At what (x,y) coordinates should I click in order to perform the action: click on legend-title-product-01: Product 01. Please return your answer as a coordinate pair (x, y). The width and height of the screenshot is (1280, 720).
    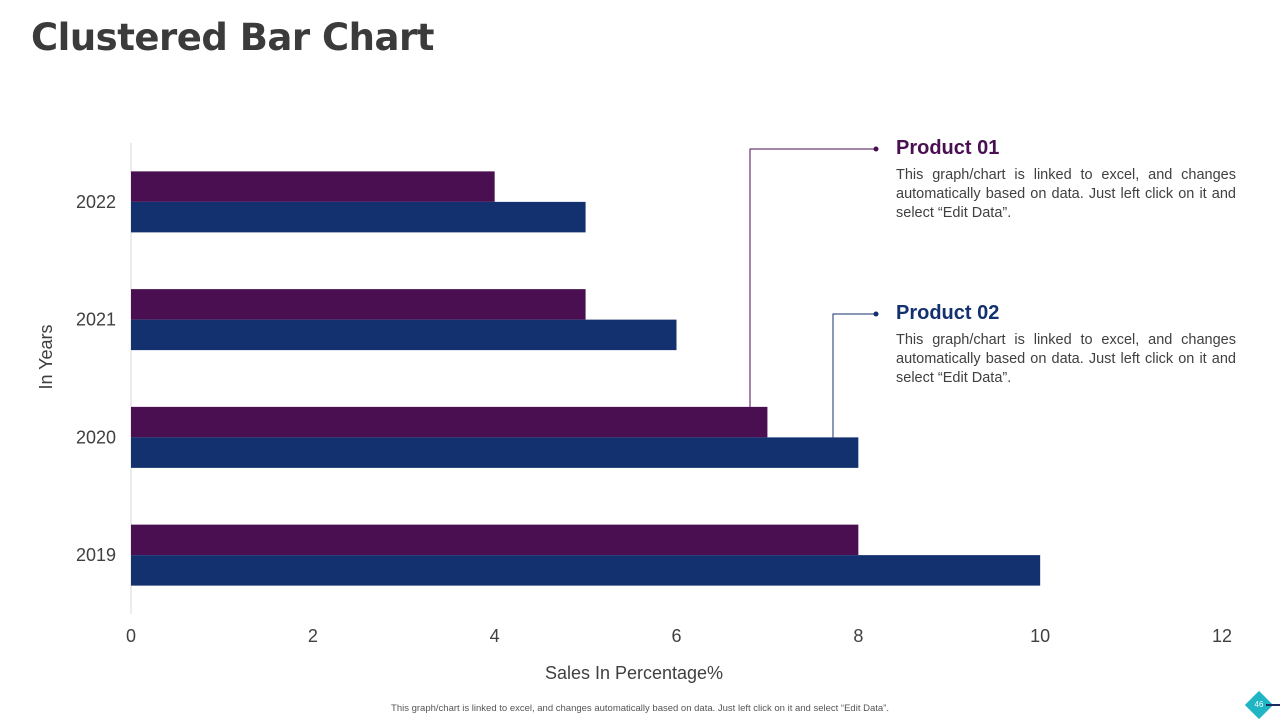
    Looking at the image, I should click on (948, 148).